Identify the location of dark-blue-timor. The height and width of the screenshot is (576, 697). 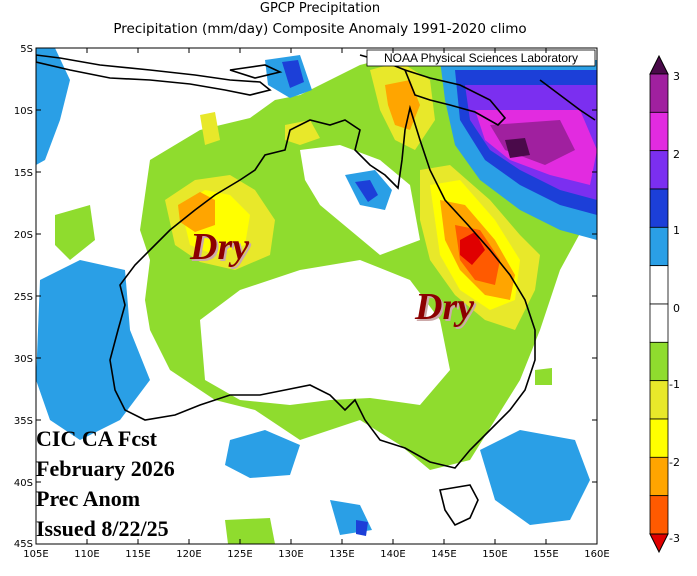
(293, 74).